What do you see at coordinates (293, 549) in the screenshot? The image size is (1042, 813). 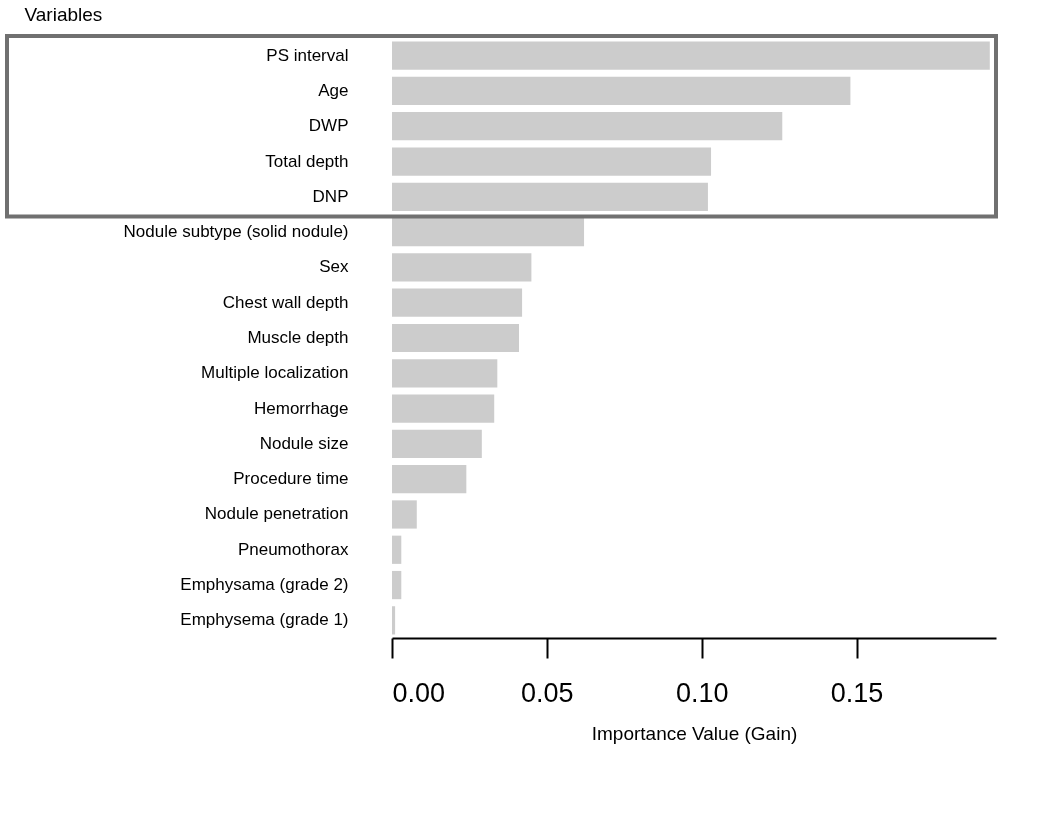 I see `y-tick-label: Pneumothorax` at bounding box center [293, 549].